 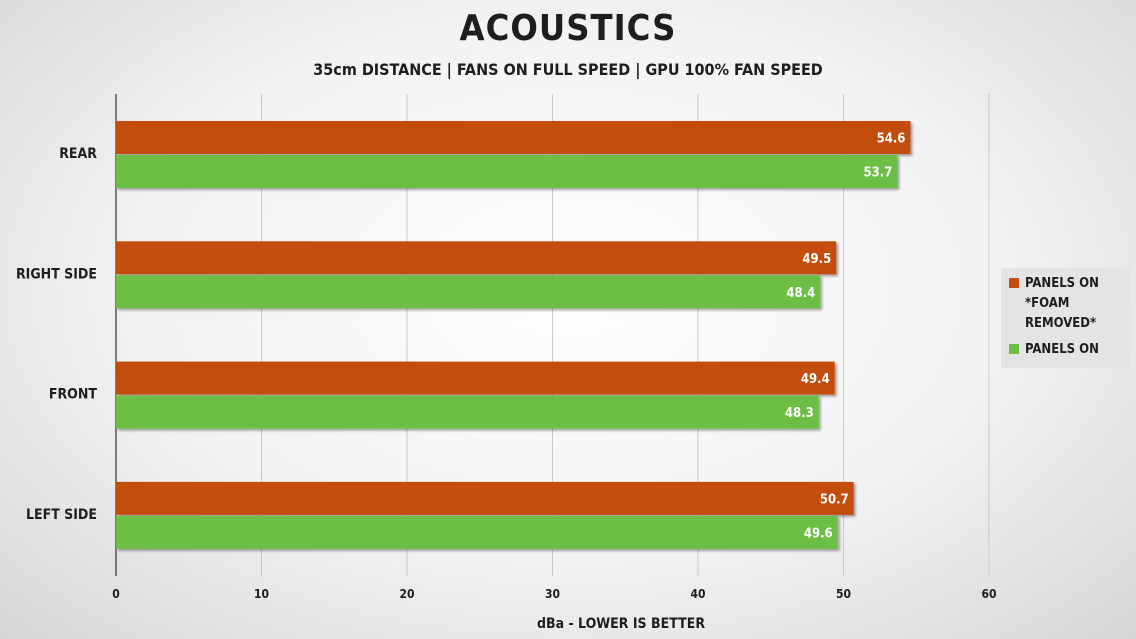 What do you see at coordinates (78, 154) in the screenshot?
I see `category-label-rear: REAR` at bounding box center [78, 154].